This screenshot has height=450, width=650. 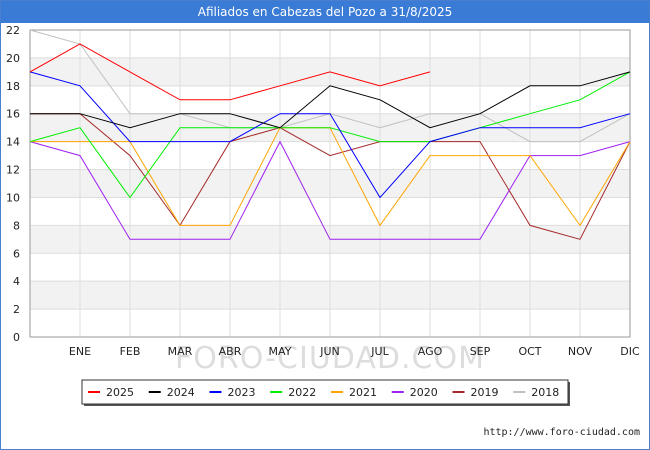 I want to click on x-tick-label: FEB, so click(x=130, y=351).